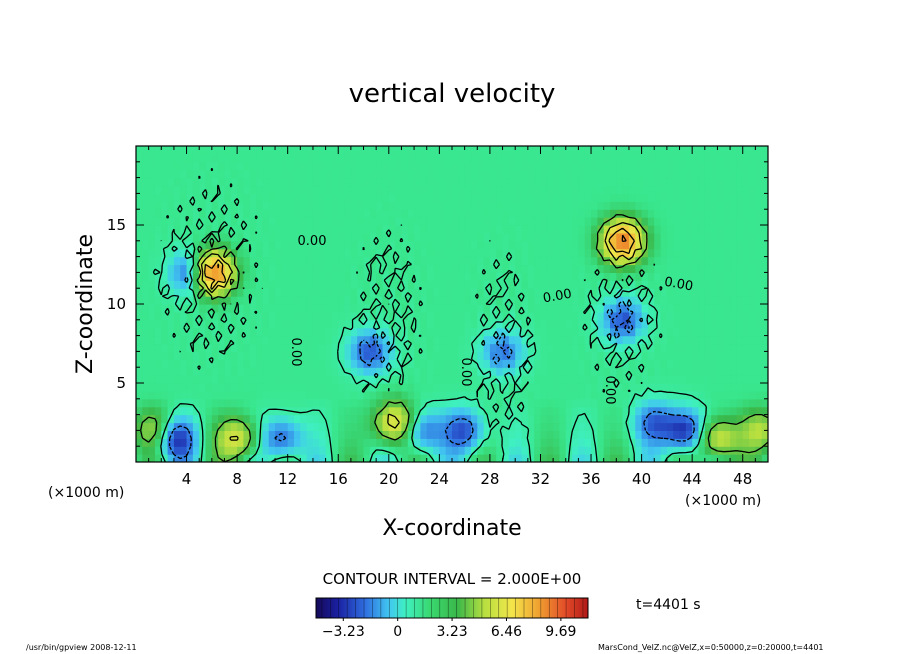 The height and width of the screenshot is (654, 904). What do you see at coordinates (452, 618) in the screenshot?
I see `colorbar: −3.23 0 3.23 6.46 9.69` at bounding box center [452, 618].